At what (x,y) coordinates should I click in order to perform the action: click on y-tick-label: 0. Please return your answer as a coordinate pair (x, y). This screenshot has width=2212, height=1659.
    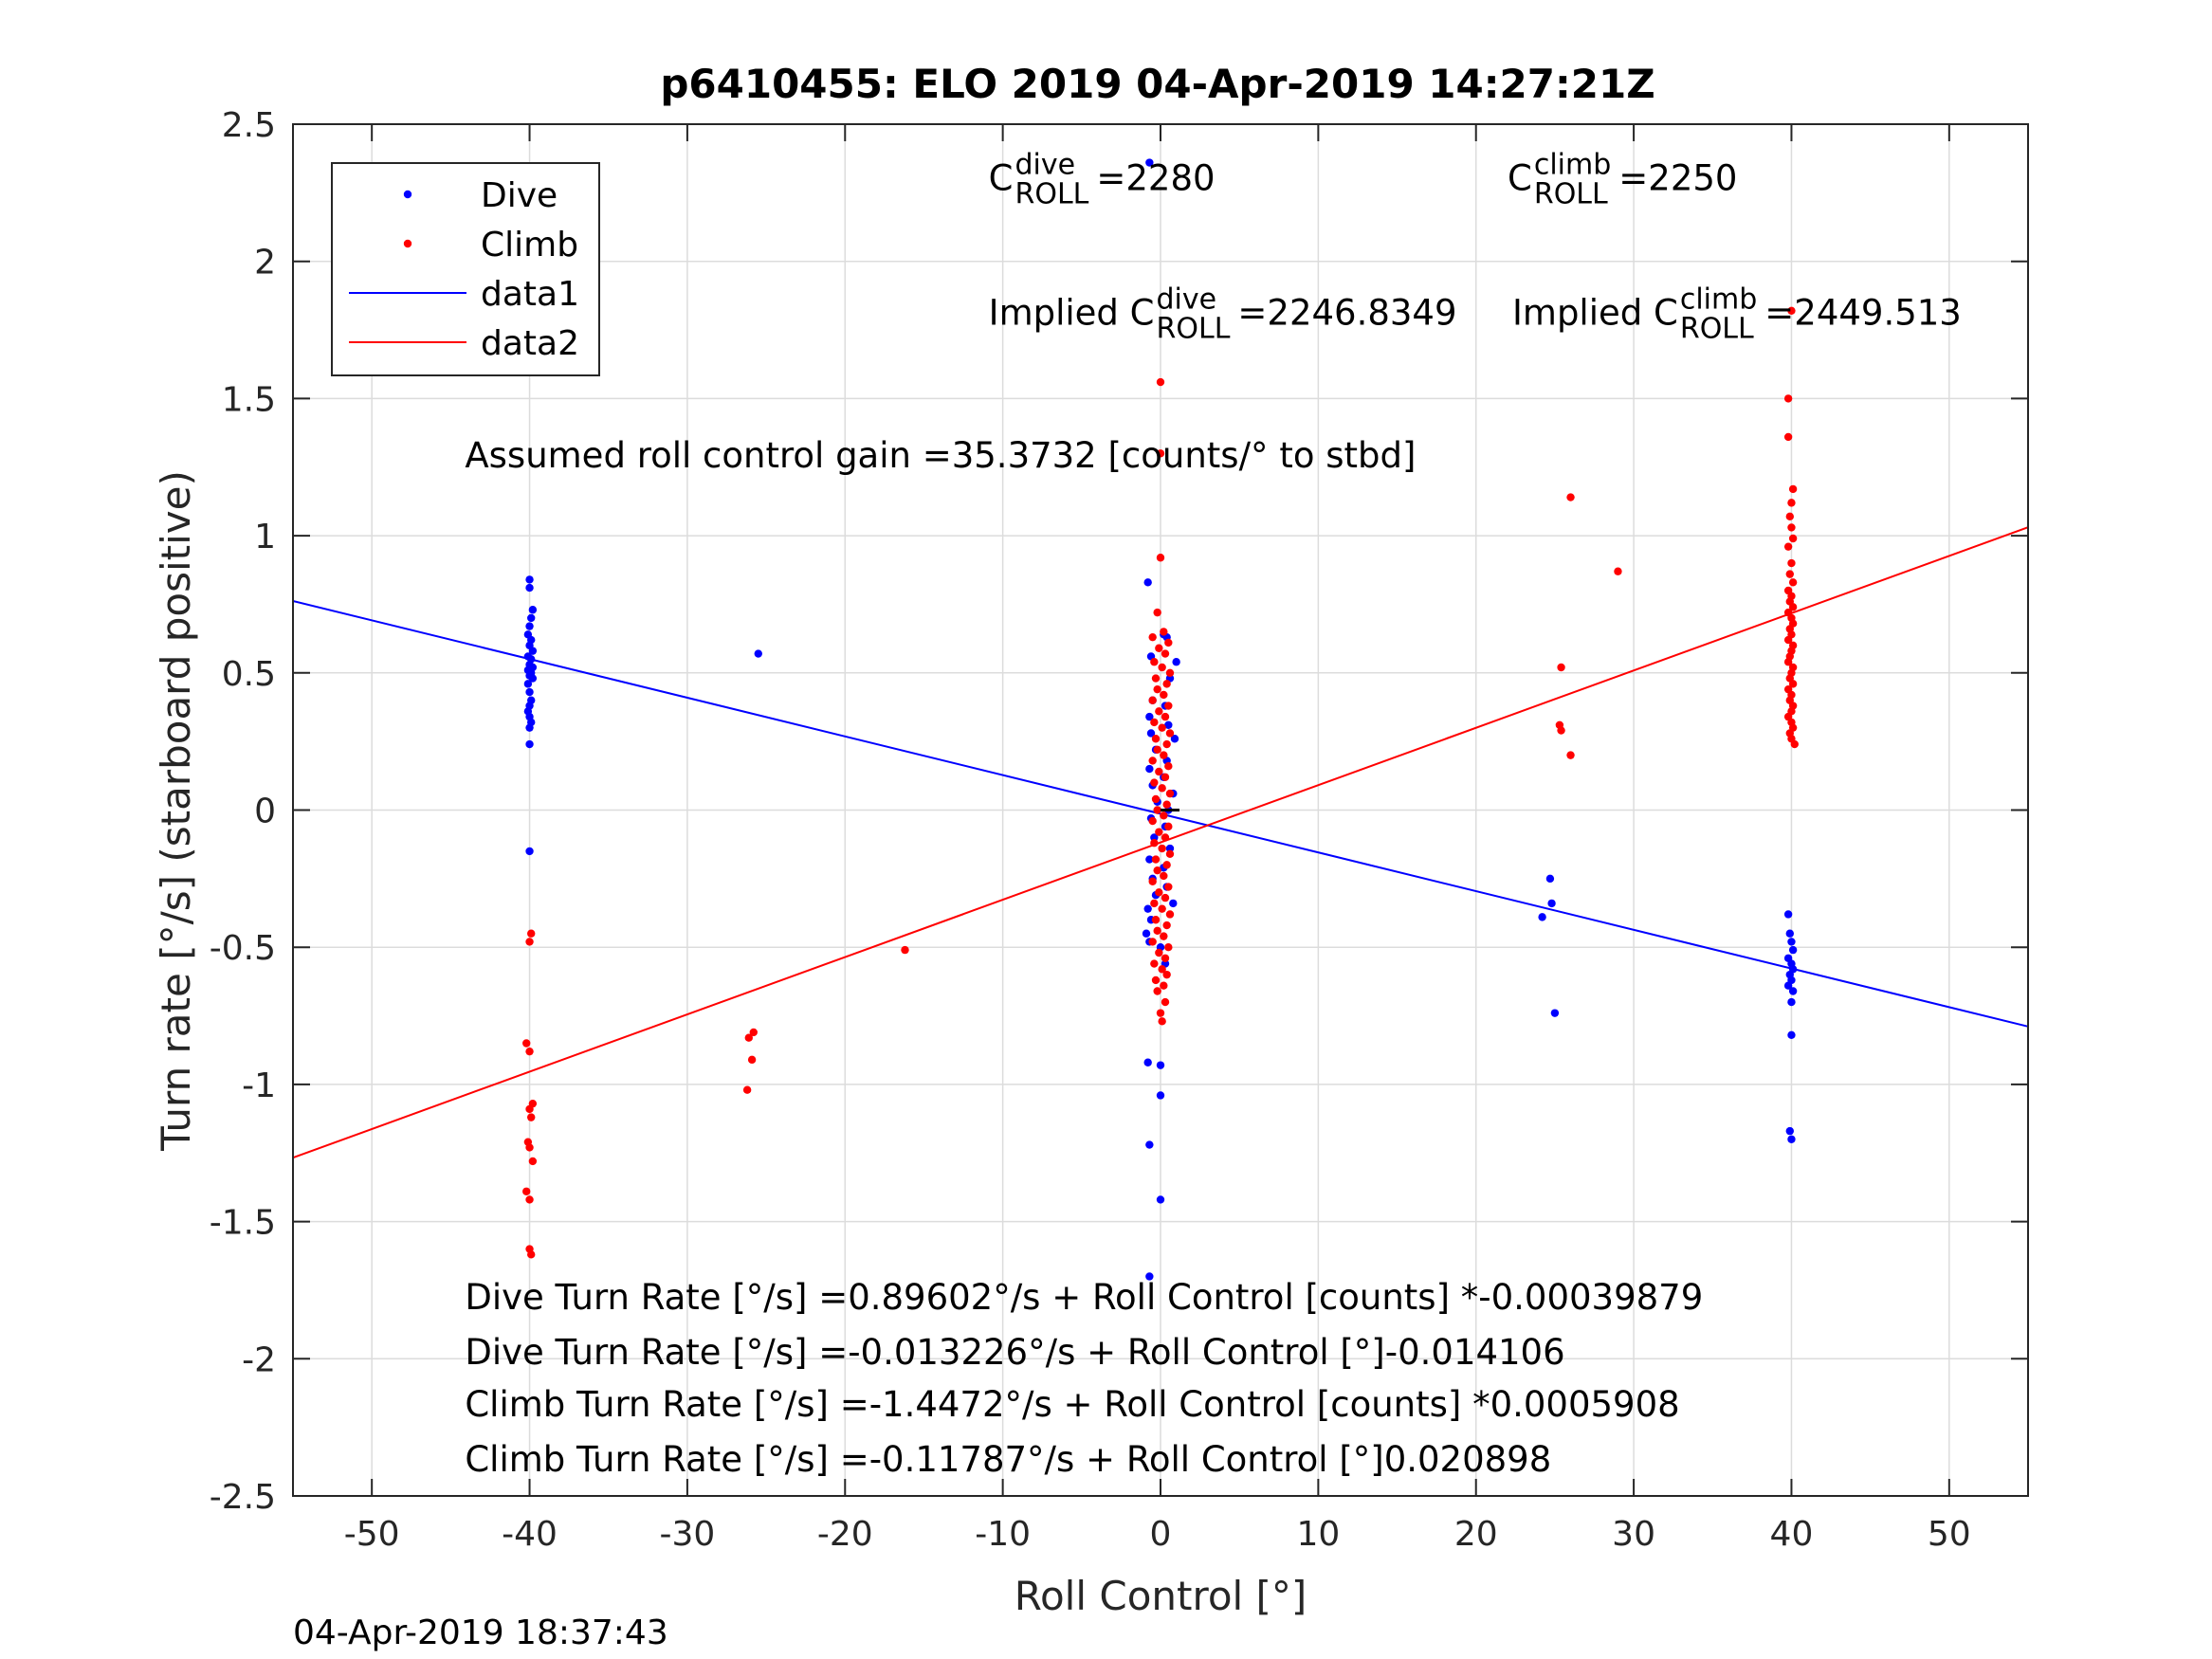
    Looking at the image, I should click on (265, 812).